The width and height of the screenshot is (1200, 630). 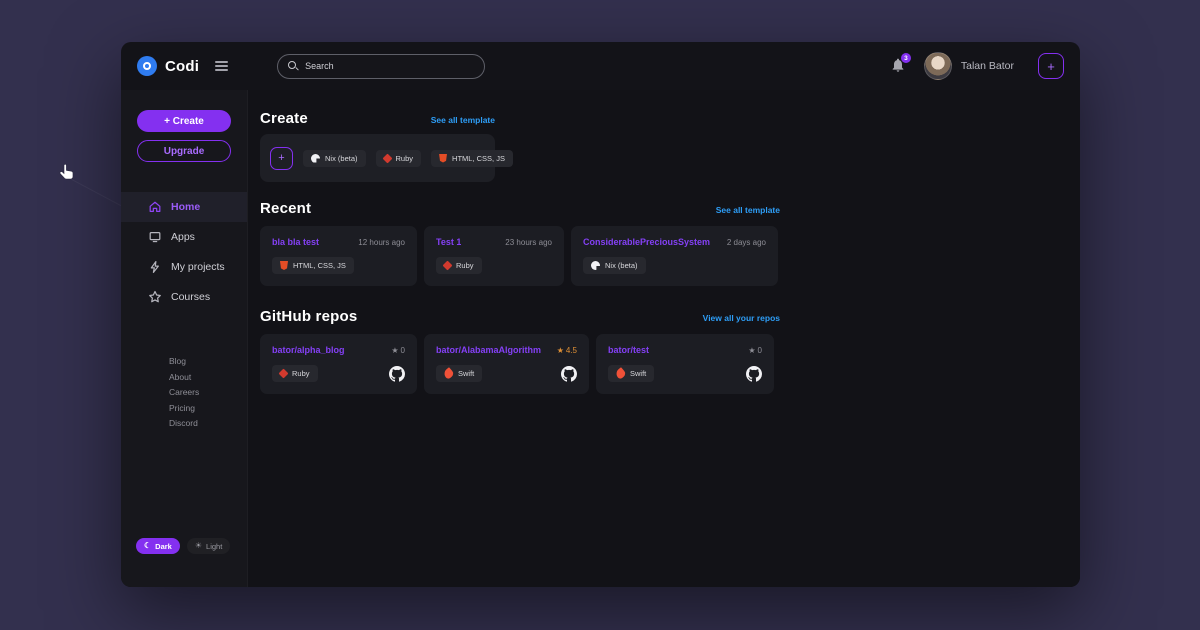 I want to click on see-all-templates-link-create: See all template, so click(x=462, y=120).